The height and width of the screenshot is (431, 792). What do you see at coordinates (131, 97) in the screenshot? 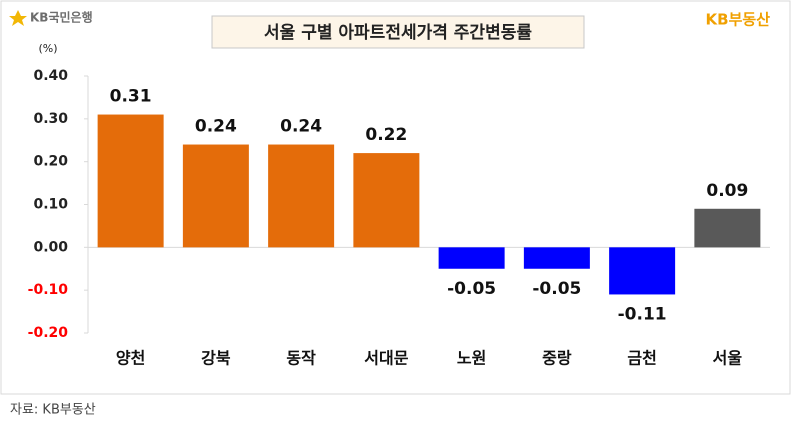
I see `value-label: 0.31` at bounding box center [131, 97].